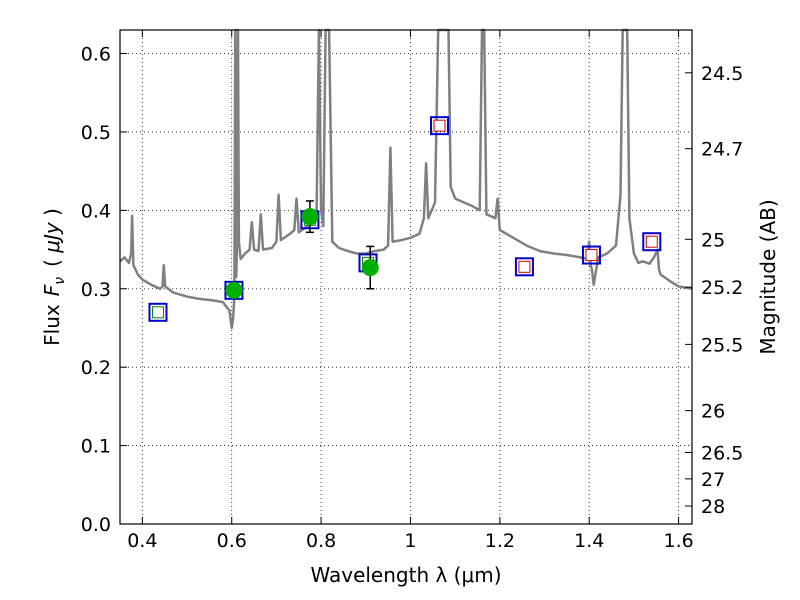  Describe the element at coordinates (722, 453) in the screenshot. I see `y2-tick-label: 26.5` at that location.